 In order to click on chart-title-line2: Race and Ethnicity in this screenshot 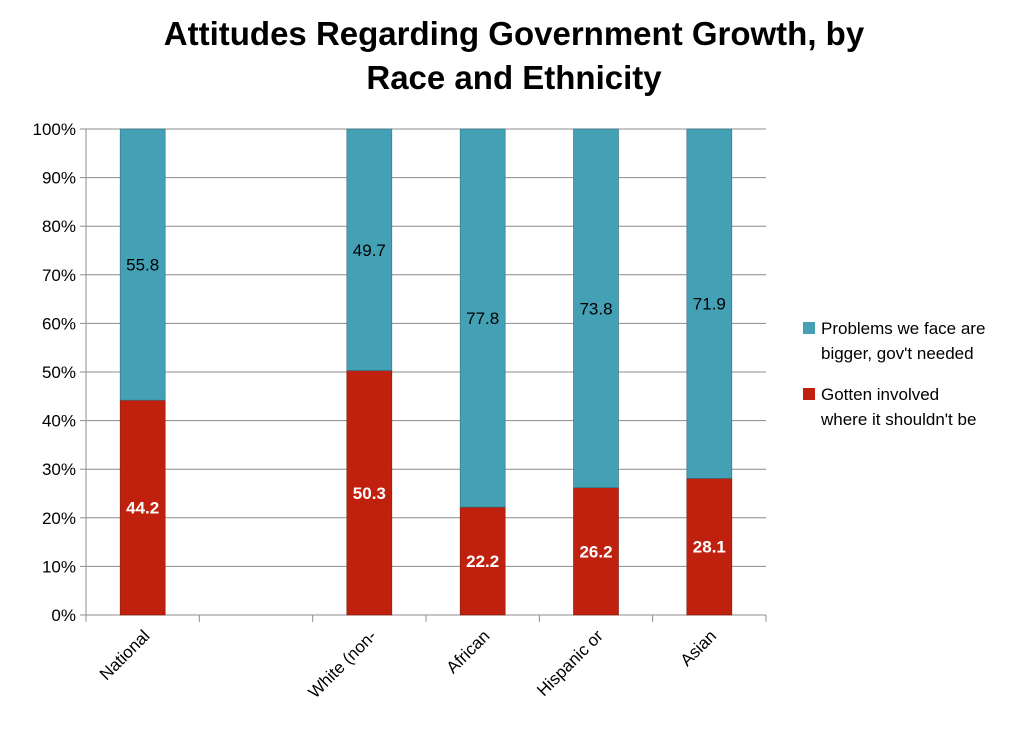, I will do `click(514, 77)`.